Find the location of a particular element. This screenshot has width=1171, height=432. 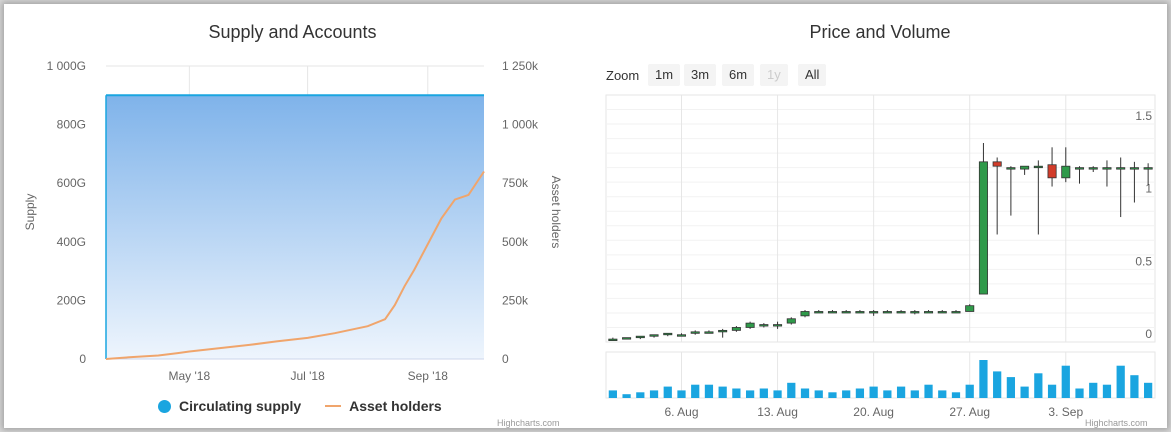

holders-y-tick: 250k is located at coordinates (515, 300).